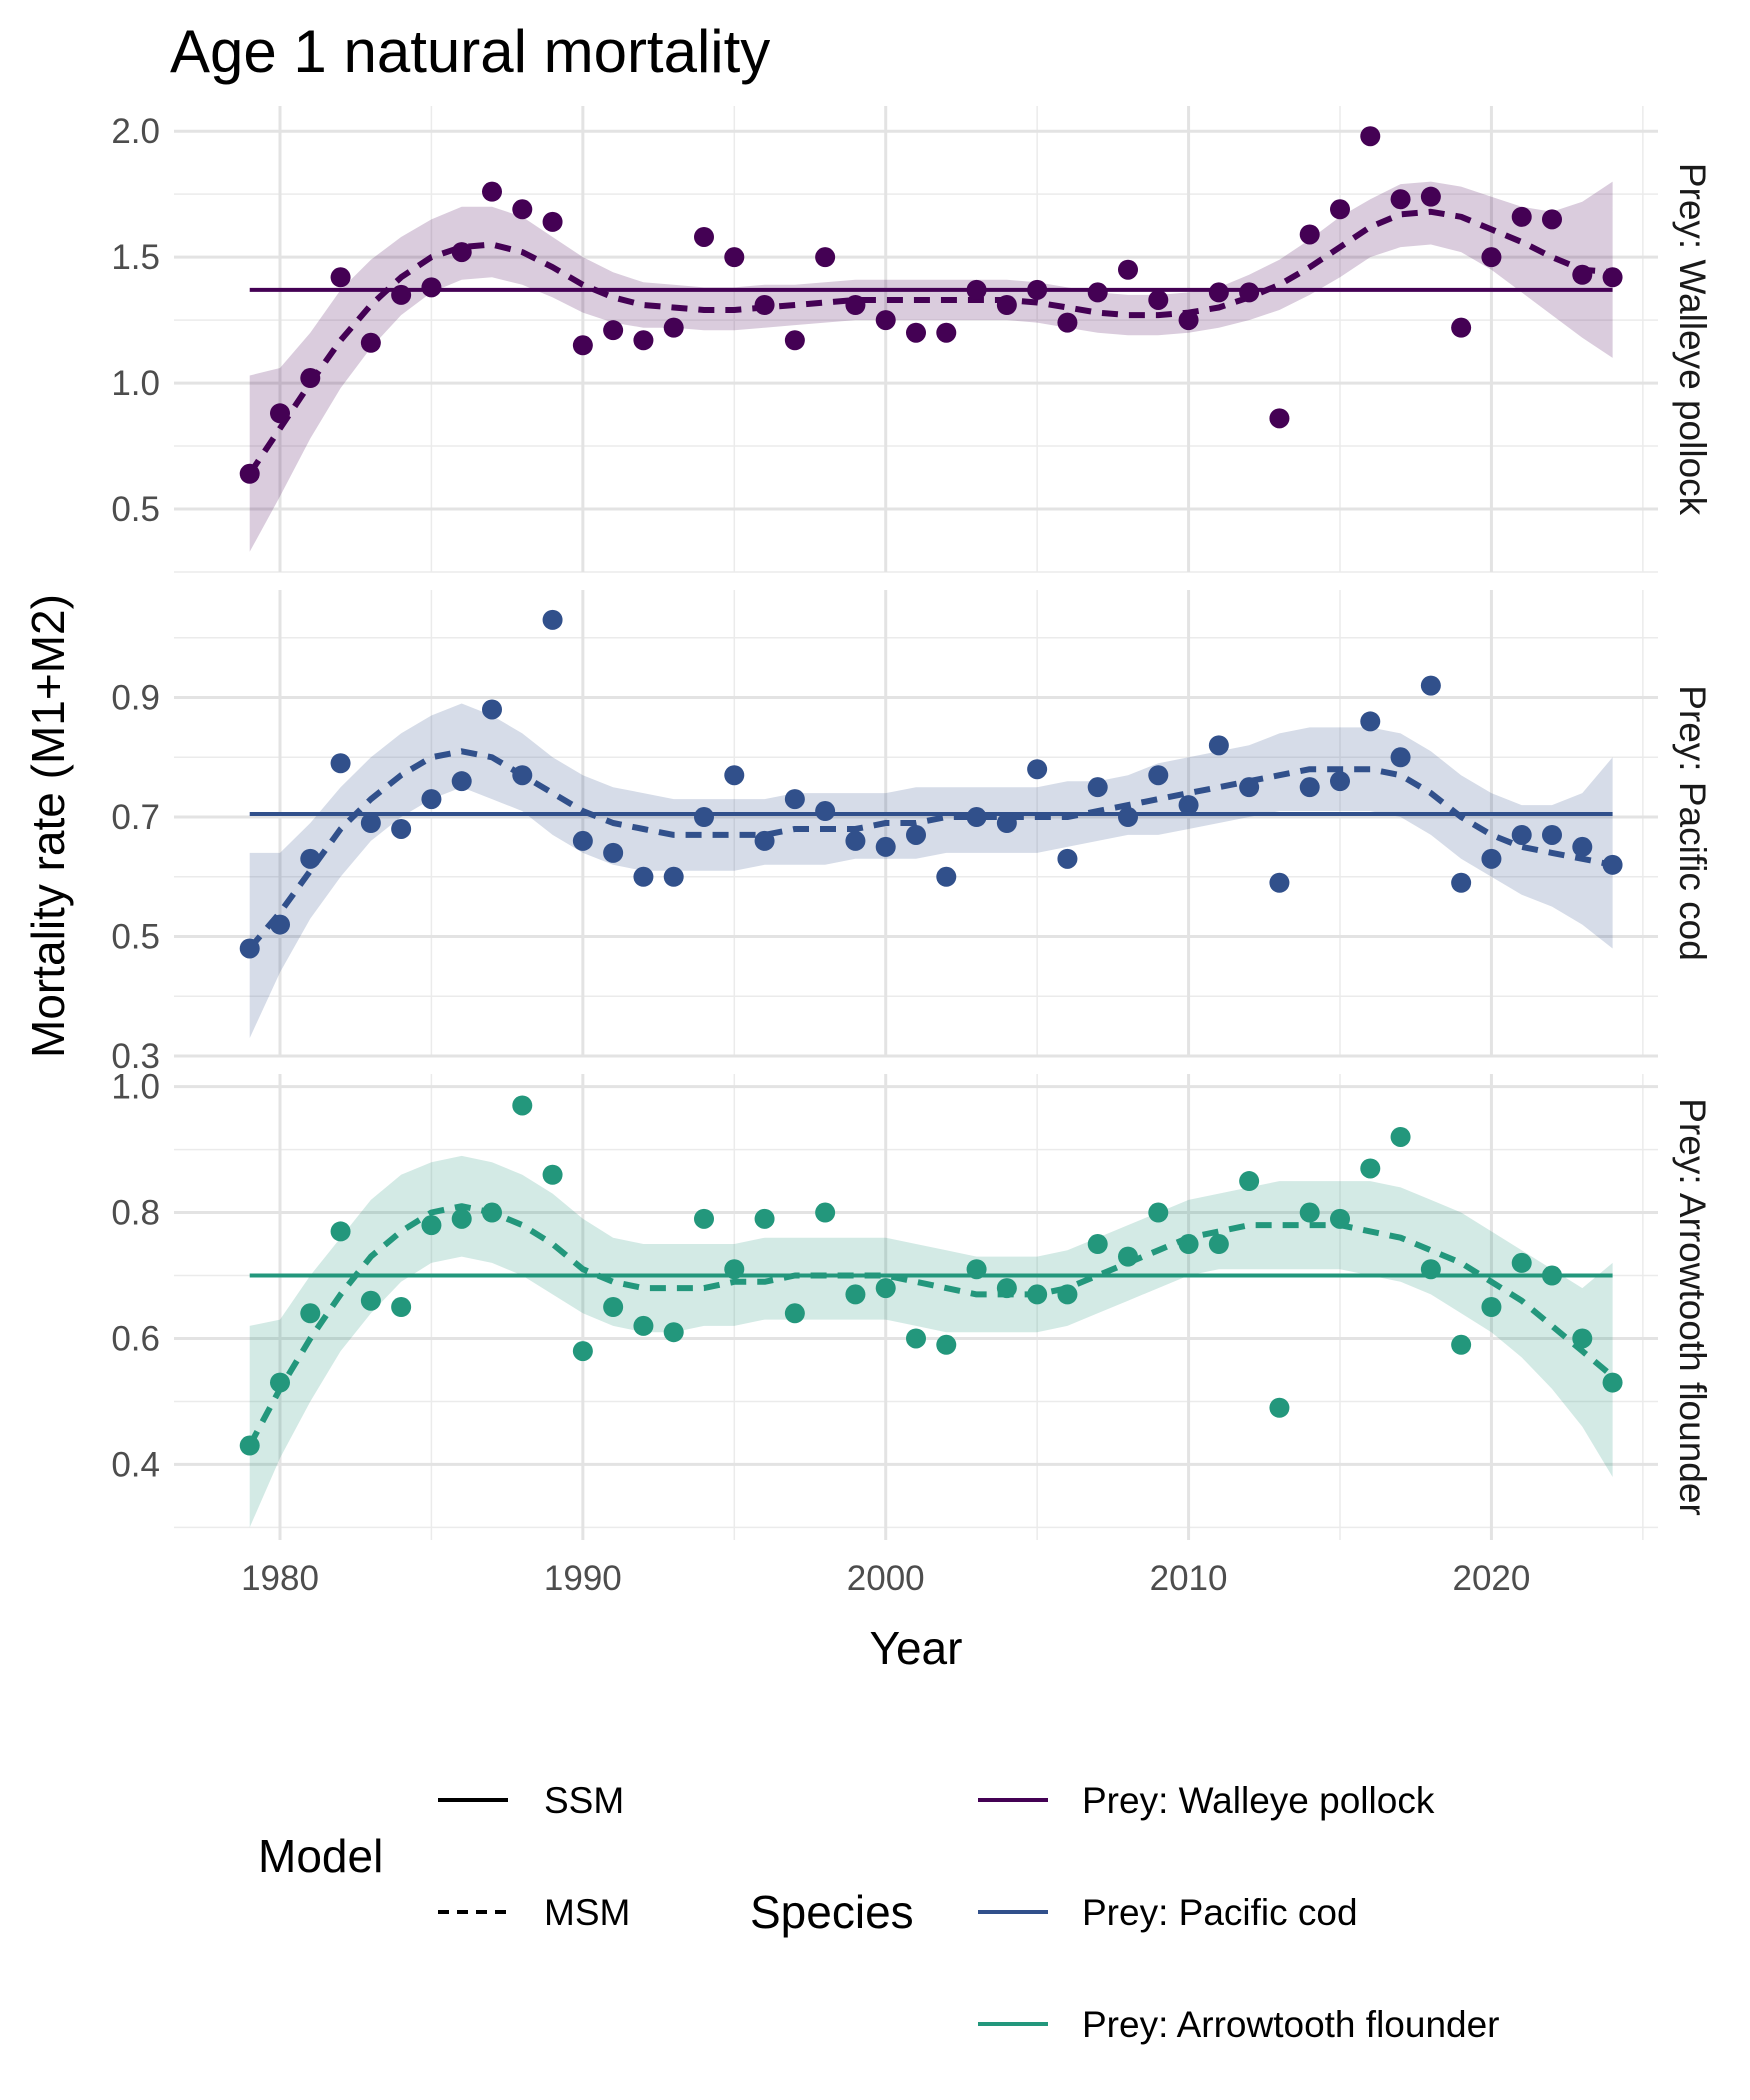 Image resolution: width=1750 pixels, height=2100 pixels. Describe the element at coordinates (135, 1464) in the screenshot. I see `y-tick-label: 0.4` at that location.